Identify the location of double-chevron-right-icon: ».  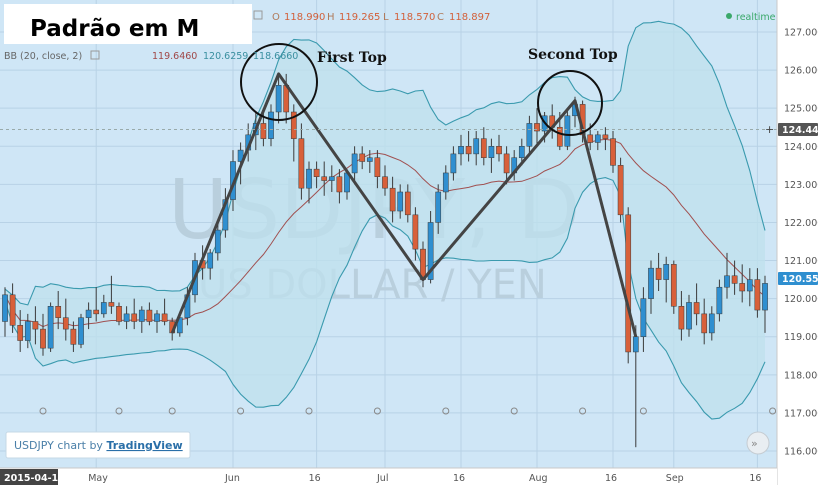
(754, 443).